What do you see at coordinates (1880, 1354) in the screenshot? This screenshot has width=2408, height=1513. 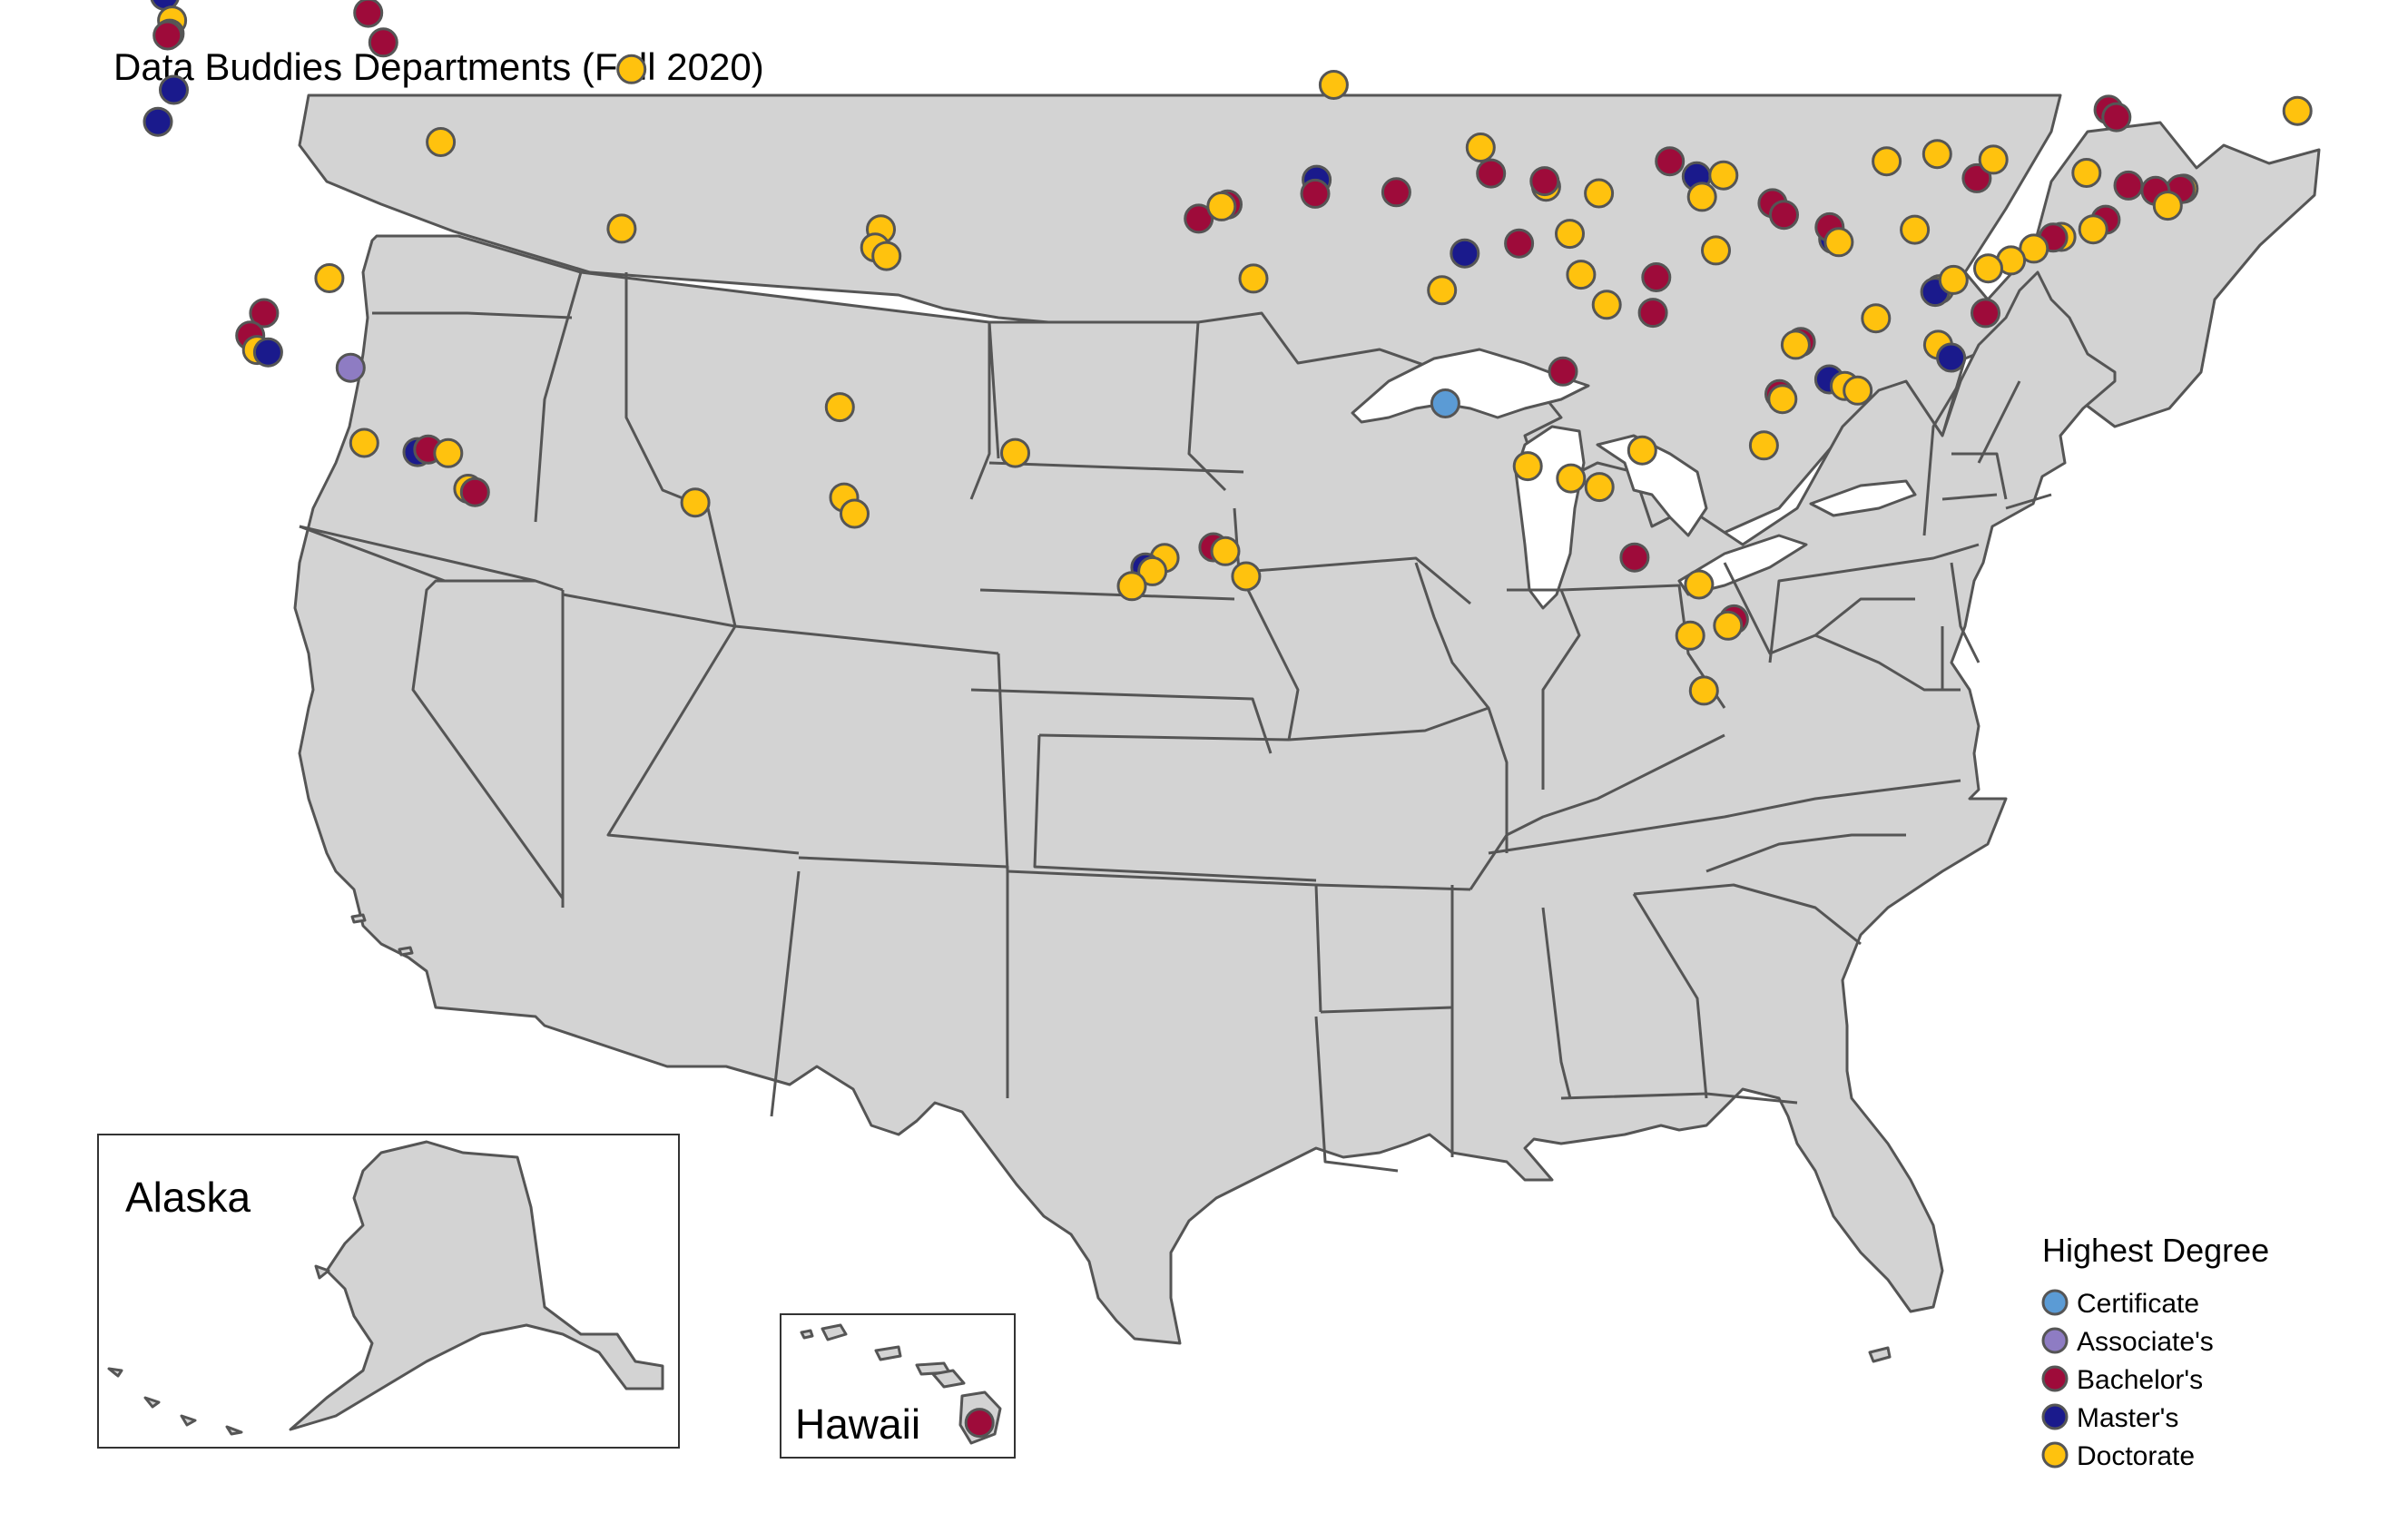 I see `florida-key-island` at bounding box center [1880, 1354].